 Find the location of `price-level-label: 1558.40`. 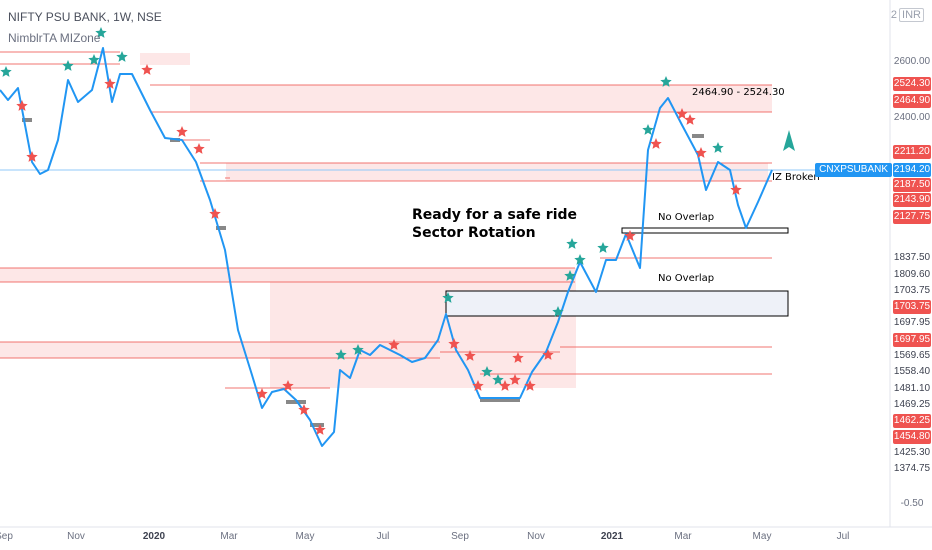

price-level-label: 1558.40 is located at coordinates (912, 372).